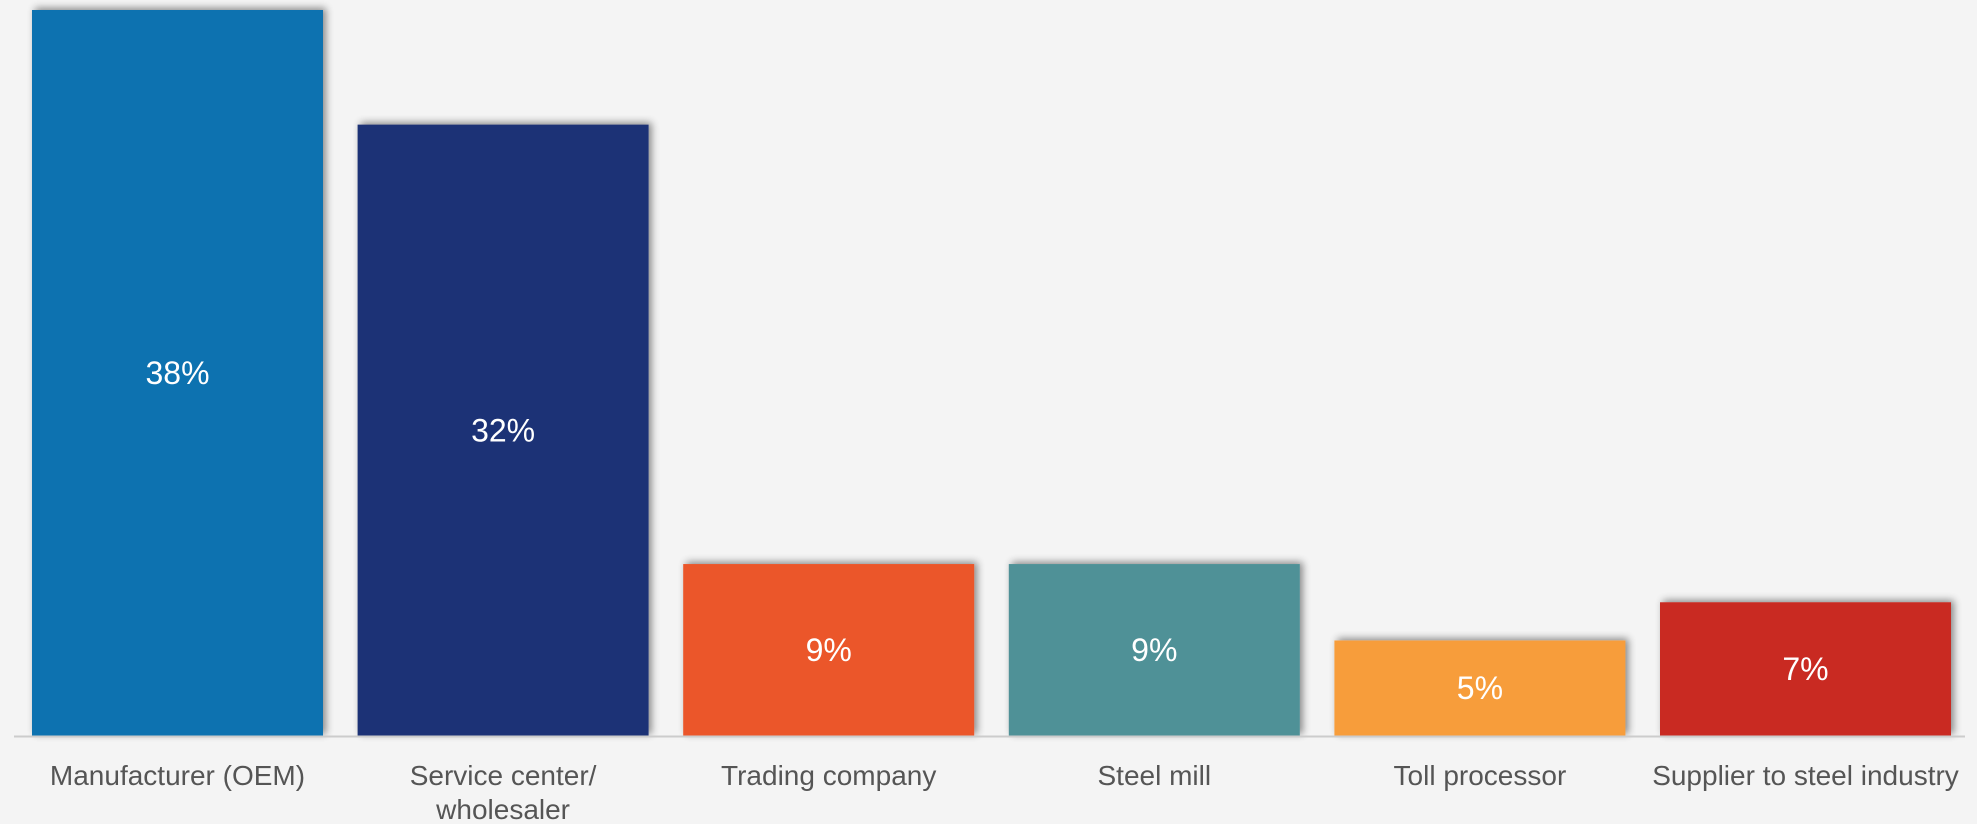 The height and width of the screenshot is (824, 1977). I want to click on data-label: 5%, so click(1480, 688).